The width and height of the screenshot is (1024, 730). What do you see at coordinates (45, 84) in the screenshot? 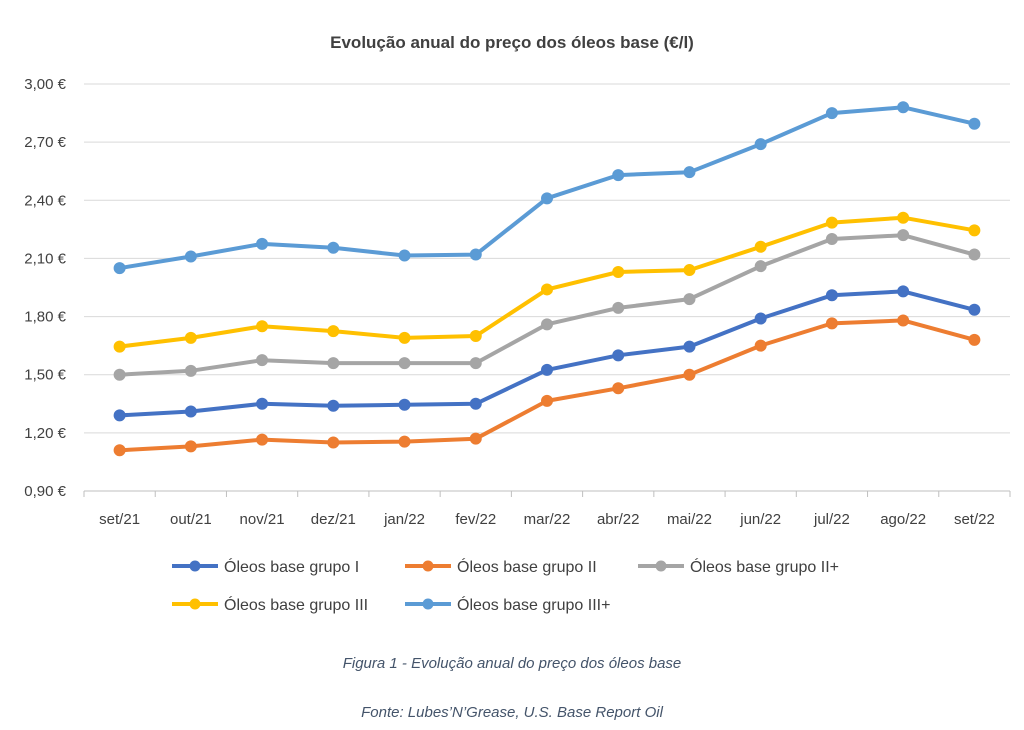
I see `y-tick-label: 3,00 €` at bounding box center [45, 84].